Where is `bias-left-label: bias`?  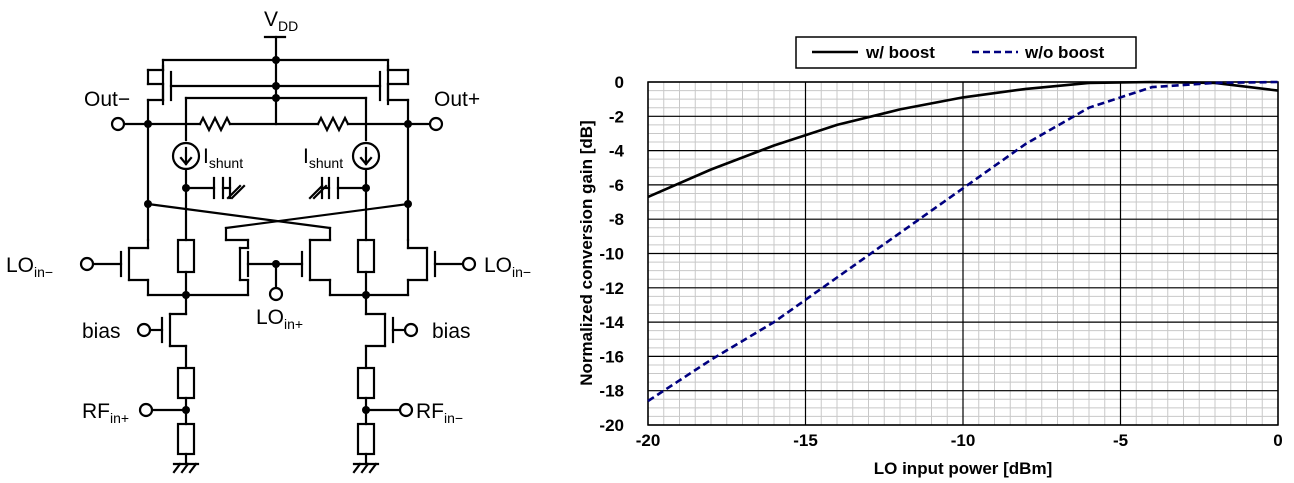
bias-left-label: bias is located at coordinates (101, 331).